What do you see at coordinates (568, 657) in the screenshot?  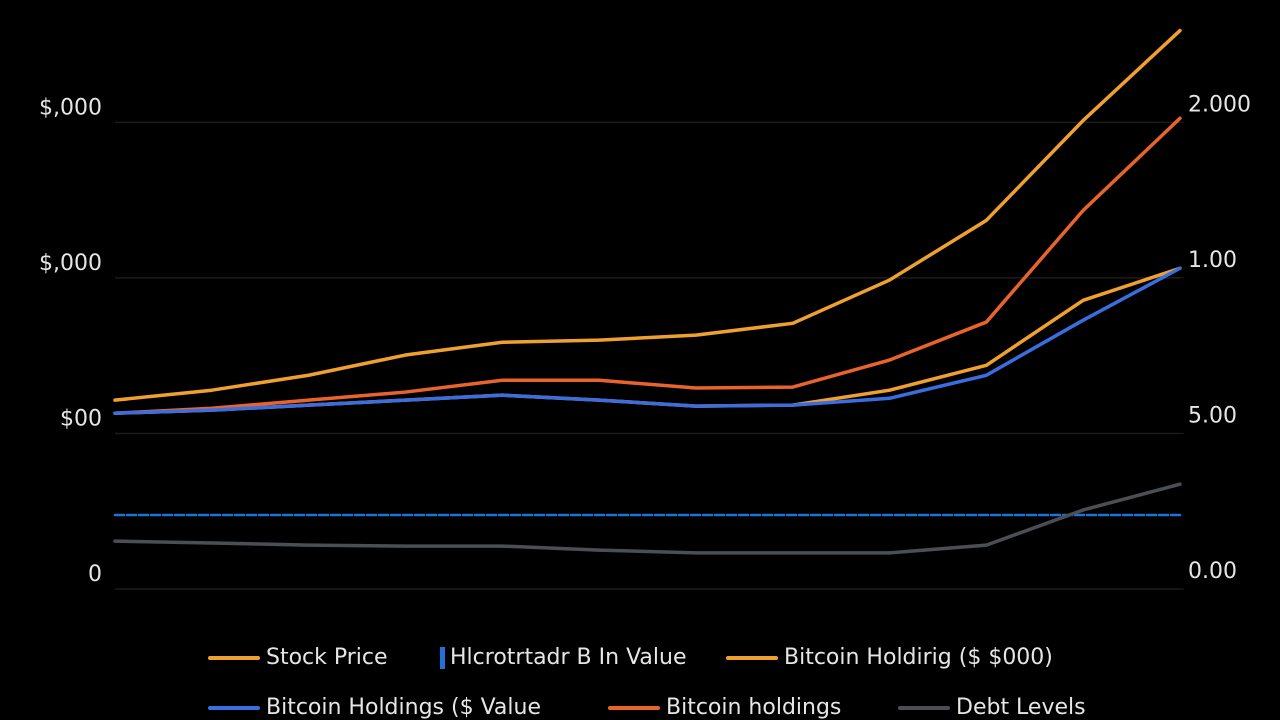 I see `legend-label: Hlcrotrtadr B In Value` at bounding box center [568, 657].